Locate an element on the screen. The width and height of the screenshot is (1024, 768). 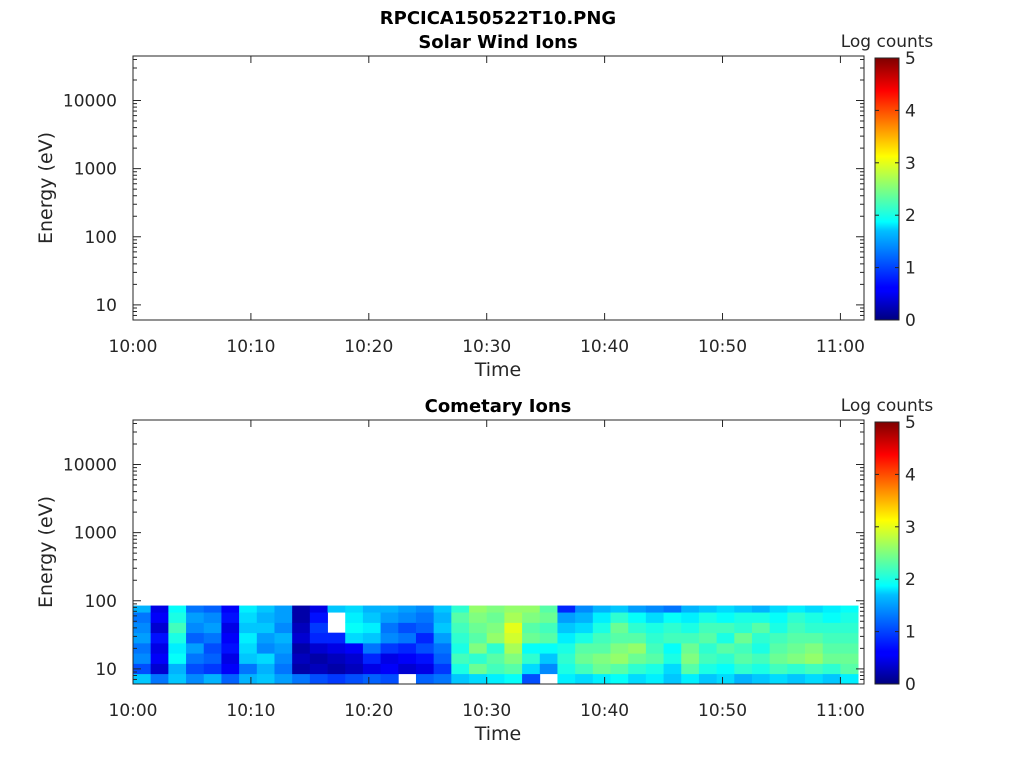
figure-title: RPCICA150522T10.PNG is located at coordinates (498, 18).